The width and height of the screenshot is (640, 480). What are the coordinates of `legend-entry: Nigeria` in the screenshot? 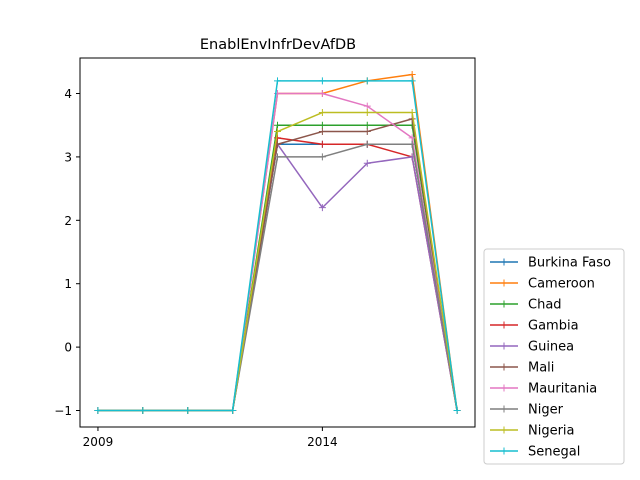 It's located at (532, 431).